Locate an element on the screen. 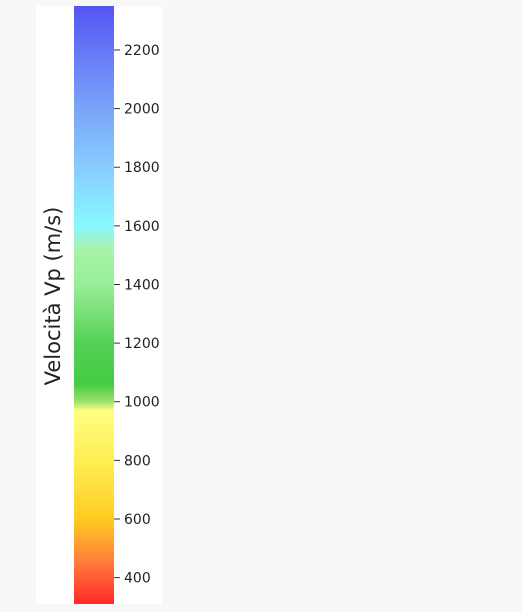 This screenshot has width=522, height=612. tick-label: 1600 is located at coordinates (142, 227).